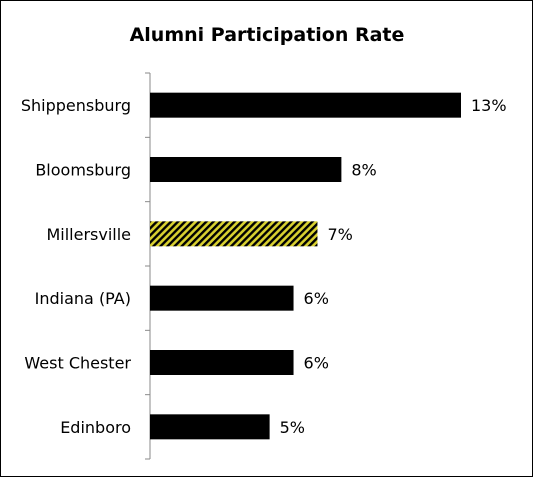  I want to click on bar-bloomsburg, so click(246, 169).